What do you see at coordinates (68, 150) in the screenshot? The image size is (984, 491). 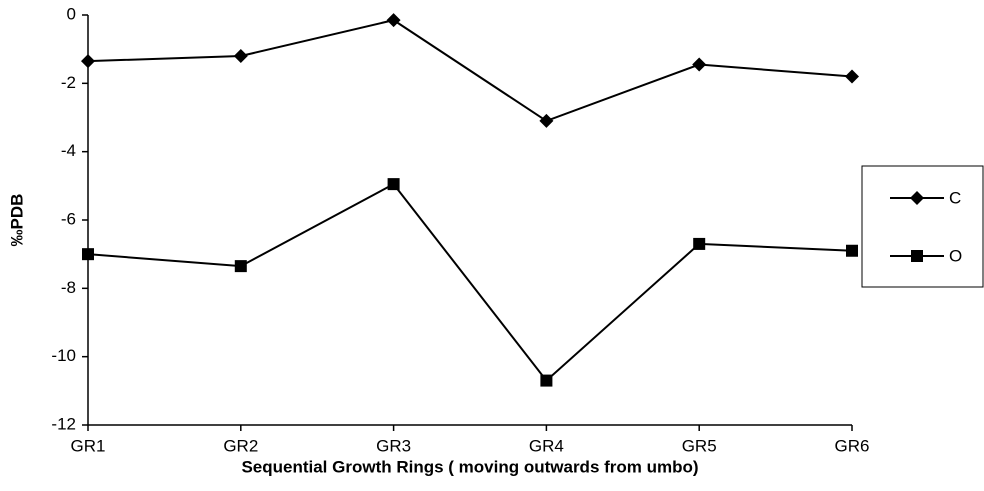 I see `y-tick-label: -4` at bounding box center [68, 150].